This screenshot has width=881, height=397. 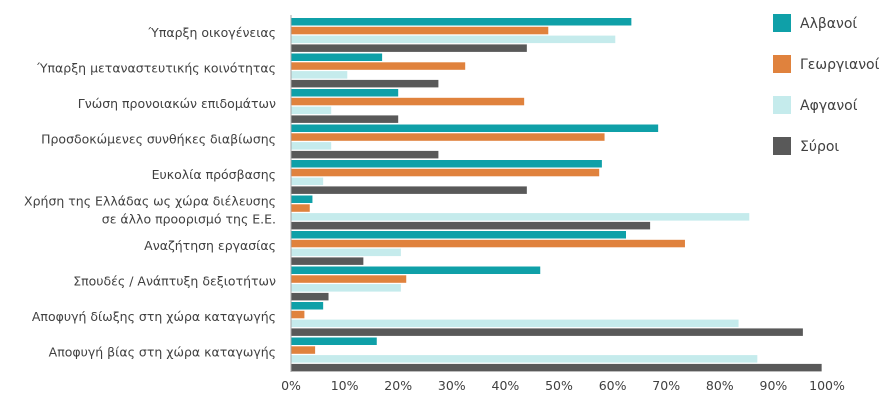 What do you see at coordinates (666, 385) in the screenshot?
I see `x-tick-label: 70%` at bounding box center [666, 385].